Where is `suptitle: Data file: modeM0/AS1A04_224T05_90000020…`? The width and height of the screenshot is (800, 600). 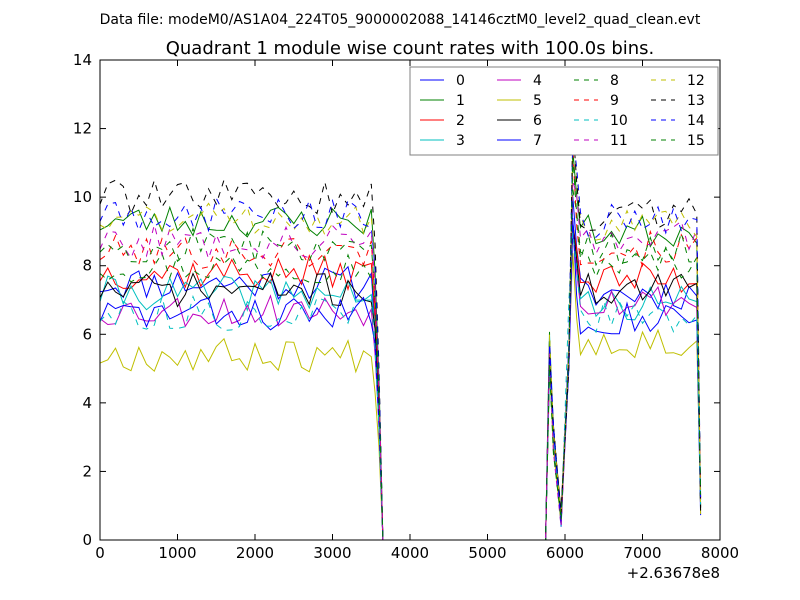
suptitle: Data file: modeM0/AS1A04_224T05_90000020… is located at coordinates (400, 20).